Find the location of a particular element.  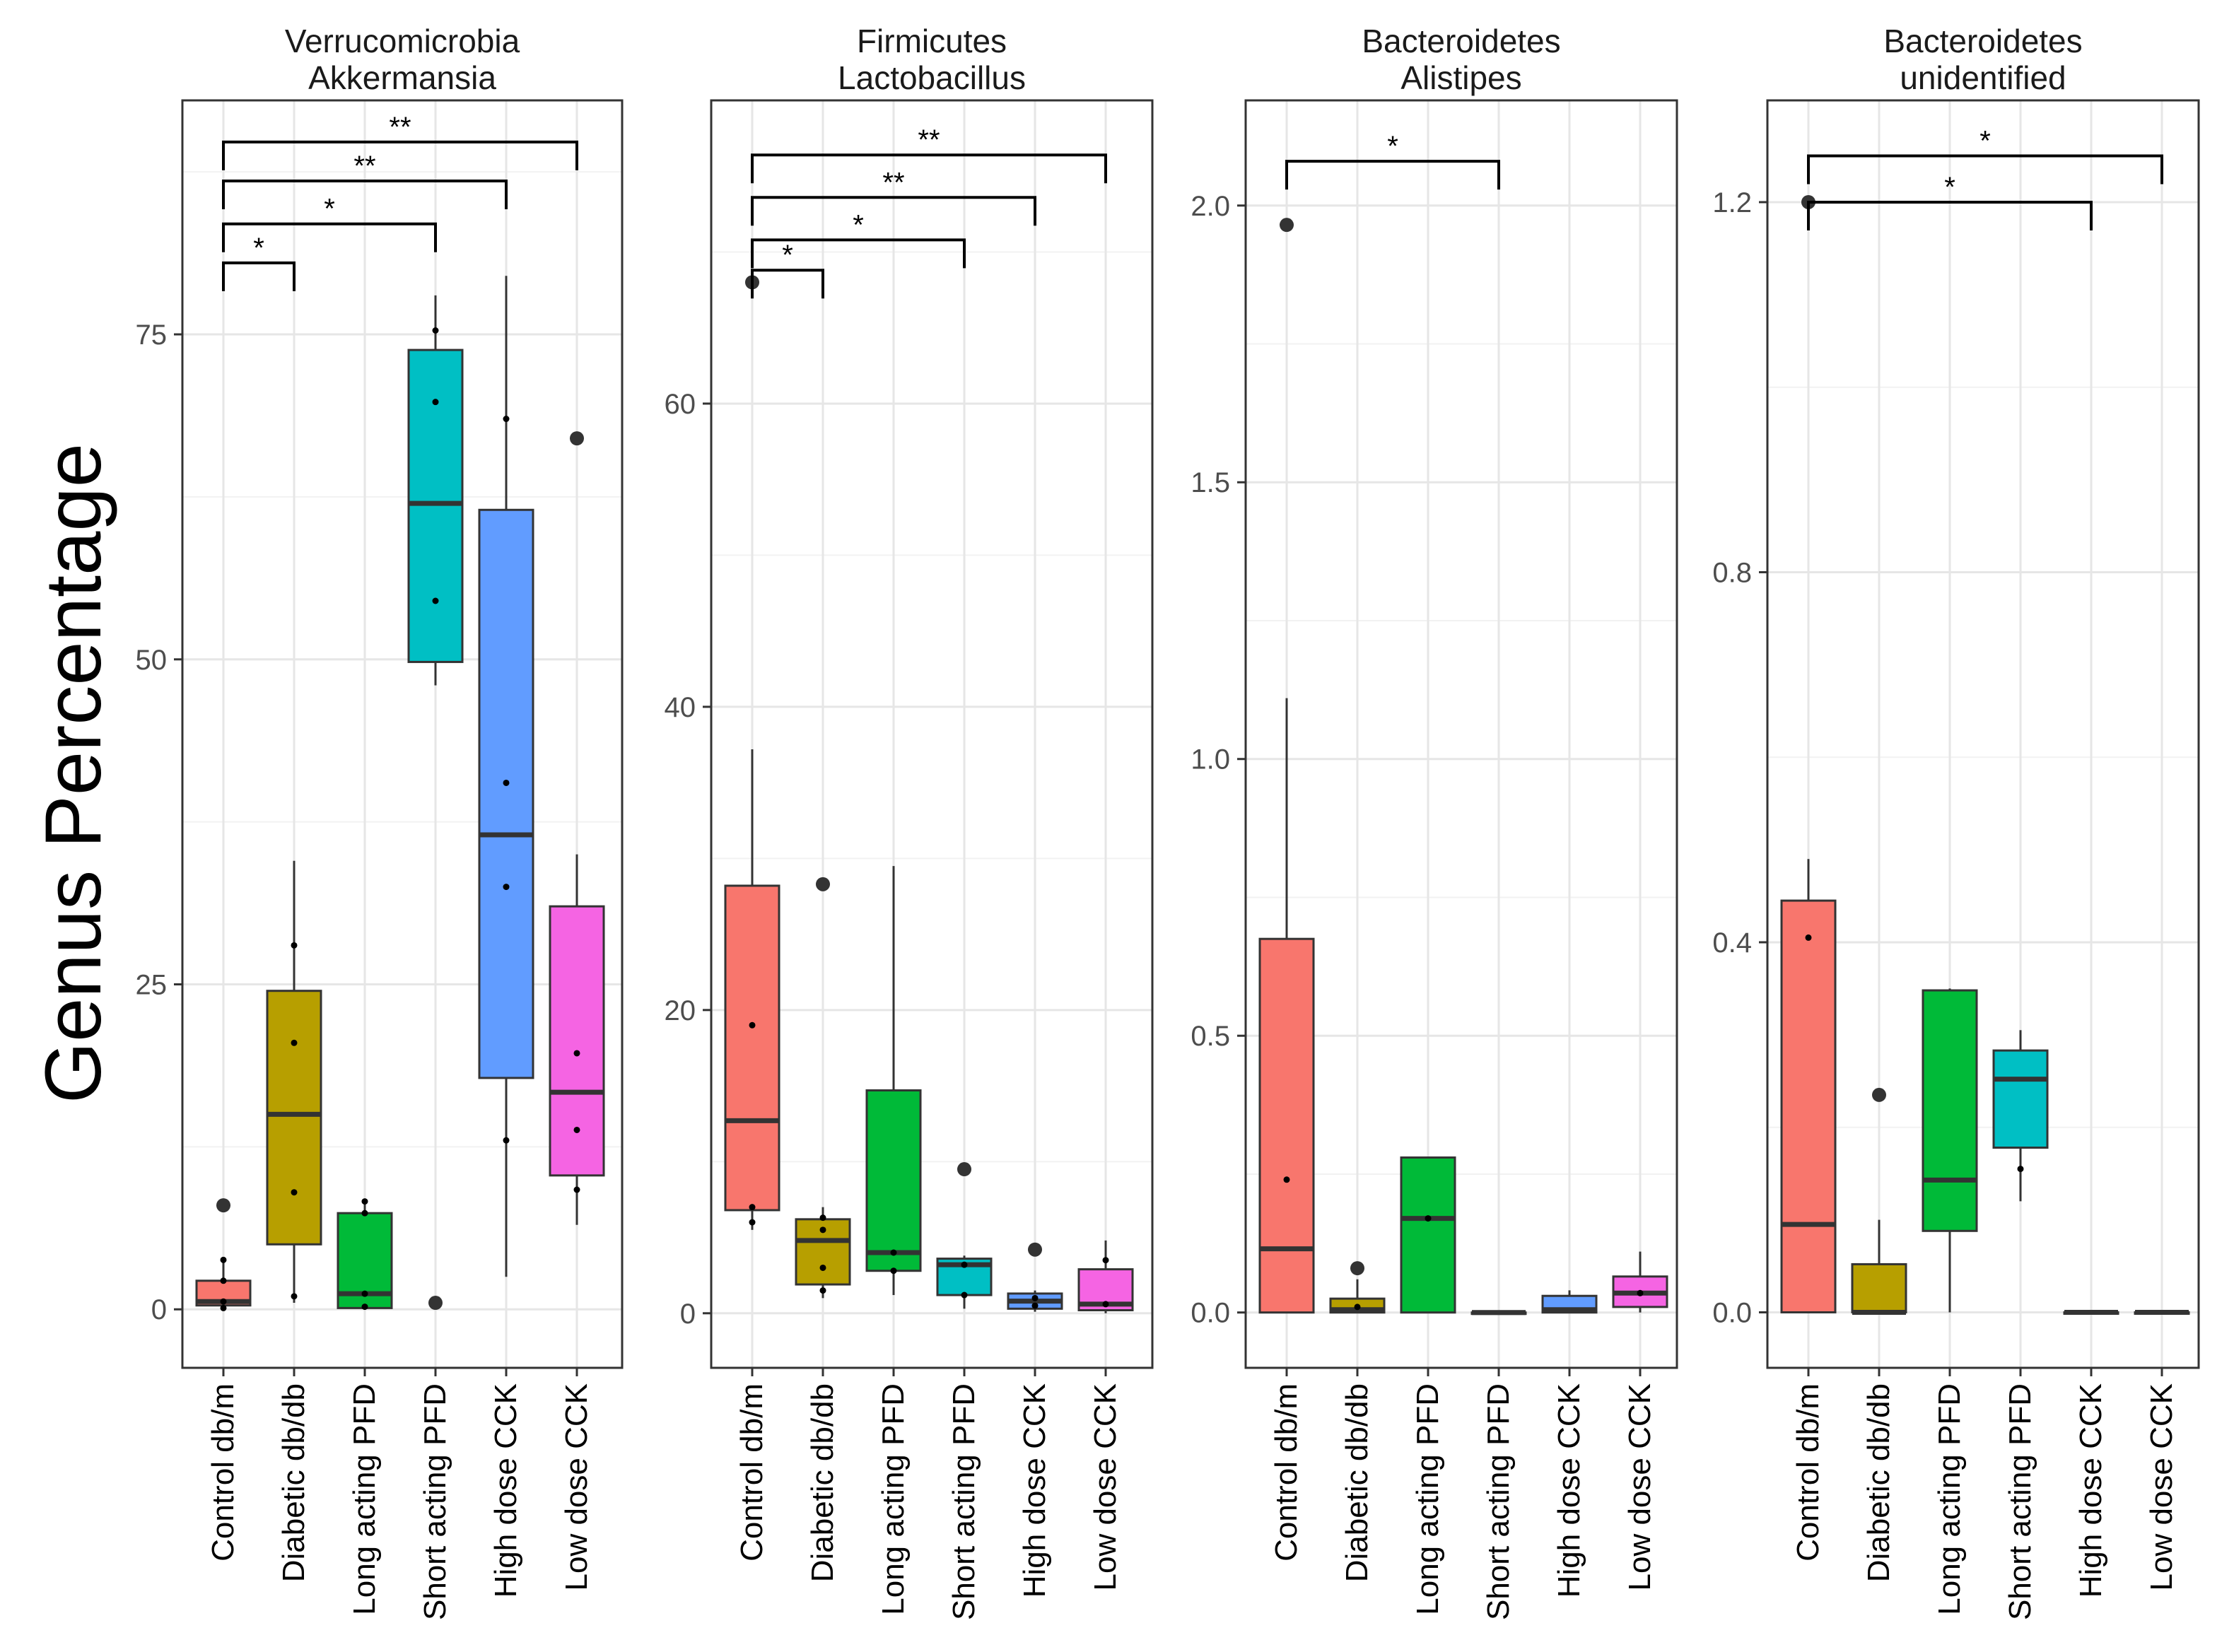

panel-title-line: Firmicutes is located at coordinates (932, 41).